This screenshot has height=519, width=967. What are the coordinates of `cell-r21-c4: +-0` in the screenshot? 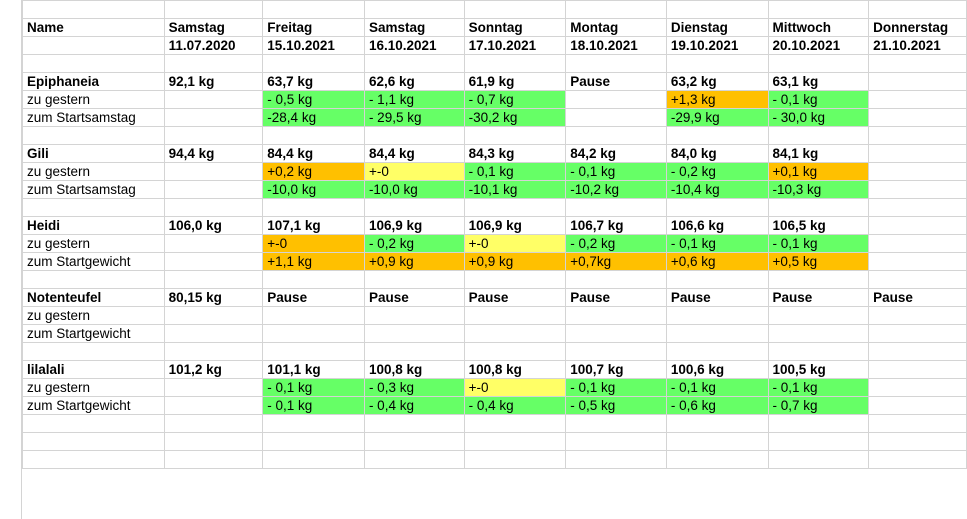 It's located at (515, 387).